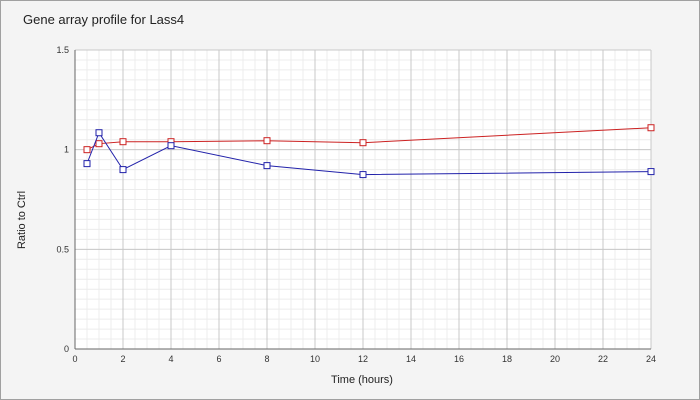 The width and height of the screenshot is (700, 400). I want to click on x-tick-label: 0, so click(74, 359).